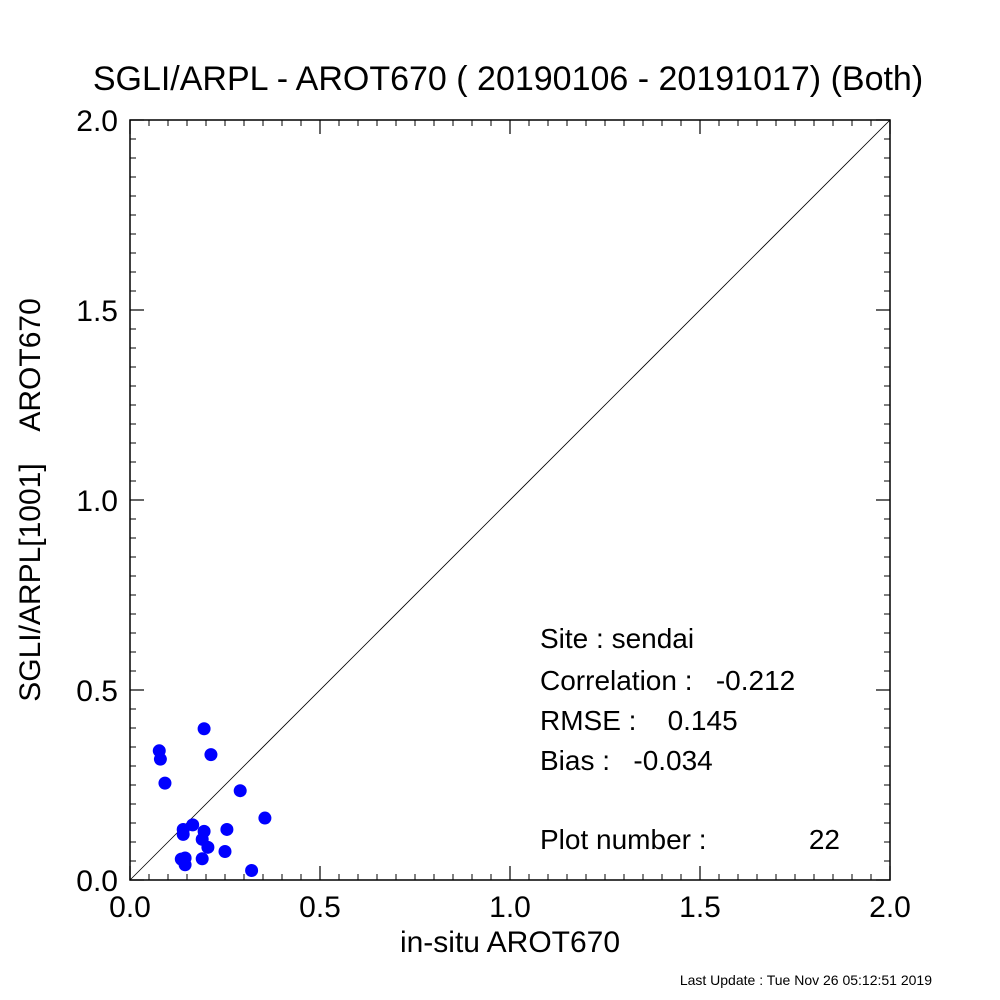 The height and width of the screenshot is (1000, 1000). What do you see at coordinates (97, 311) in the screenshot?
I see `y-tick-label: 1.5` at bounding box center [97, 311].